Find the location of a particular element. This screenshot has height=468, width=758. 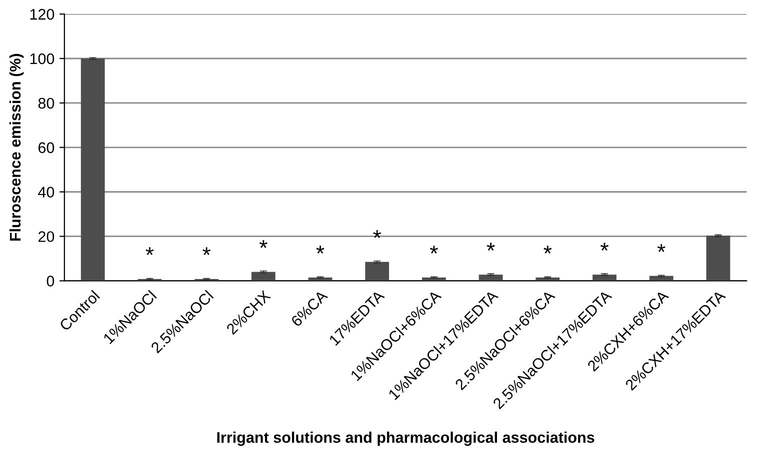

x-axis-title: Irrigant solutions and pharmacological associations is located at coordinates (405, 439).